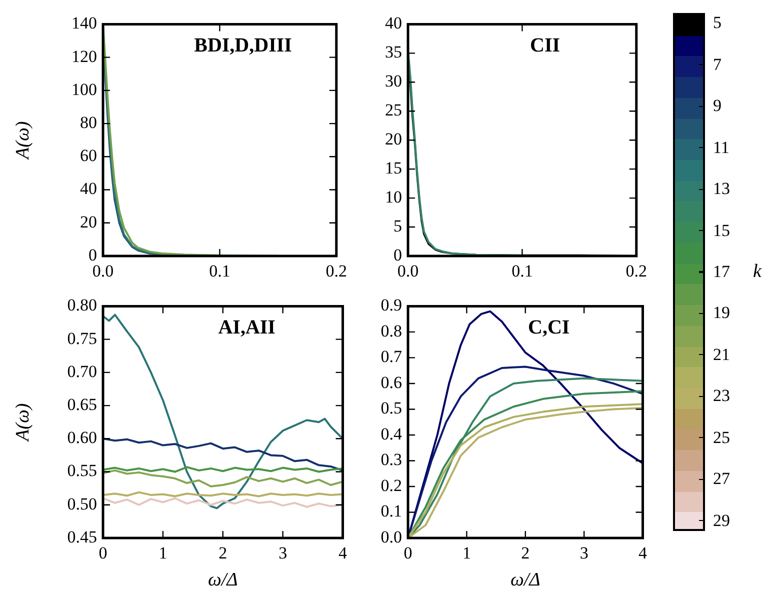 The image size is (777, 604). What do you see at coordinates (82, 371) in the screenshot?
I see `y-tick-label: 0.70` at bounding box center [82, 371].